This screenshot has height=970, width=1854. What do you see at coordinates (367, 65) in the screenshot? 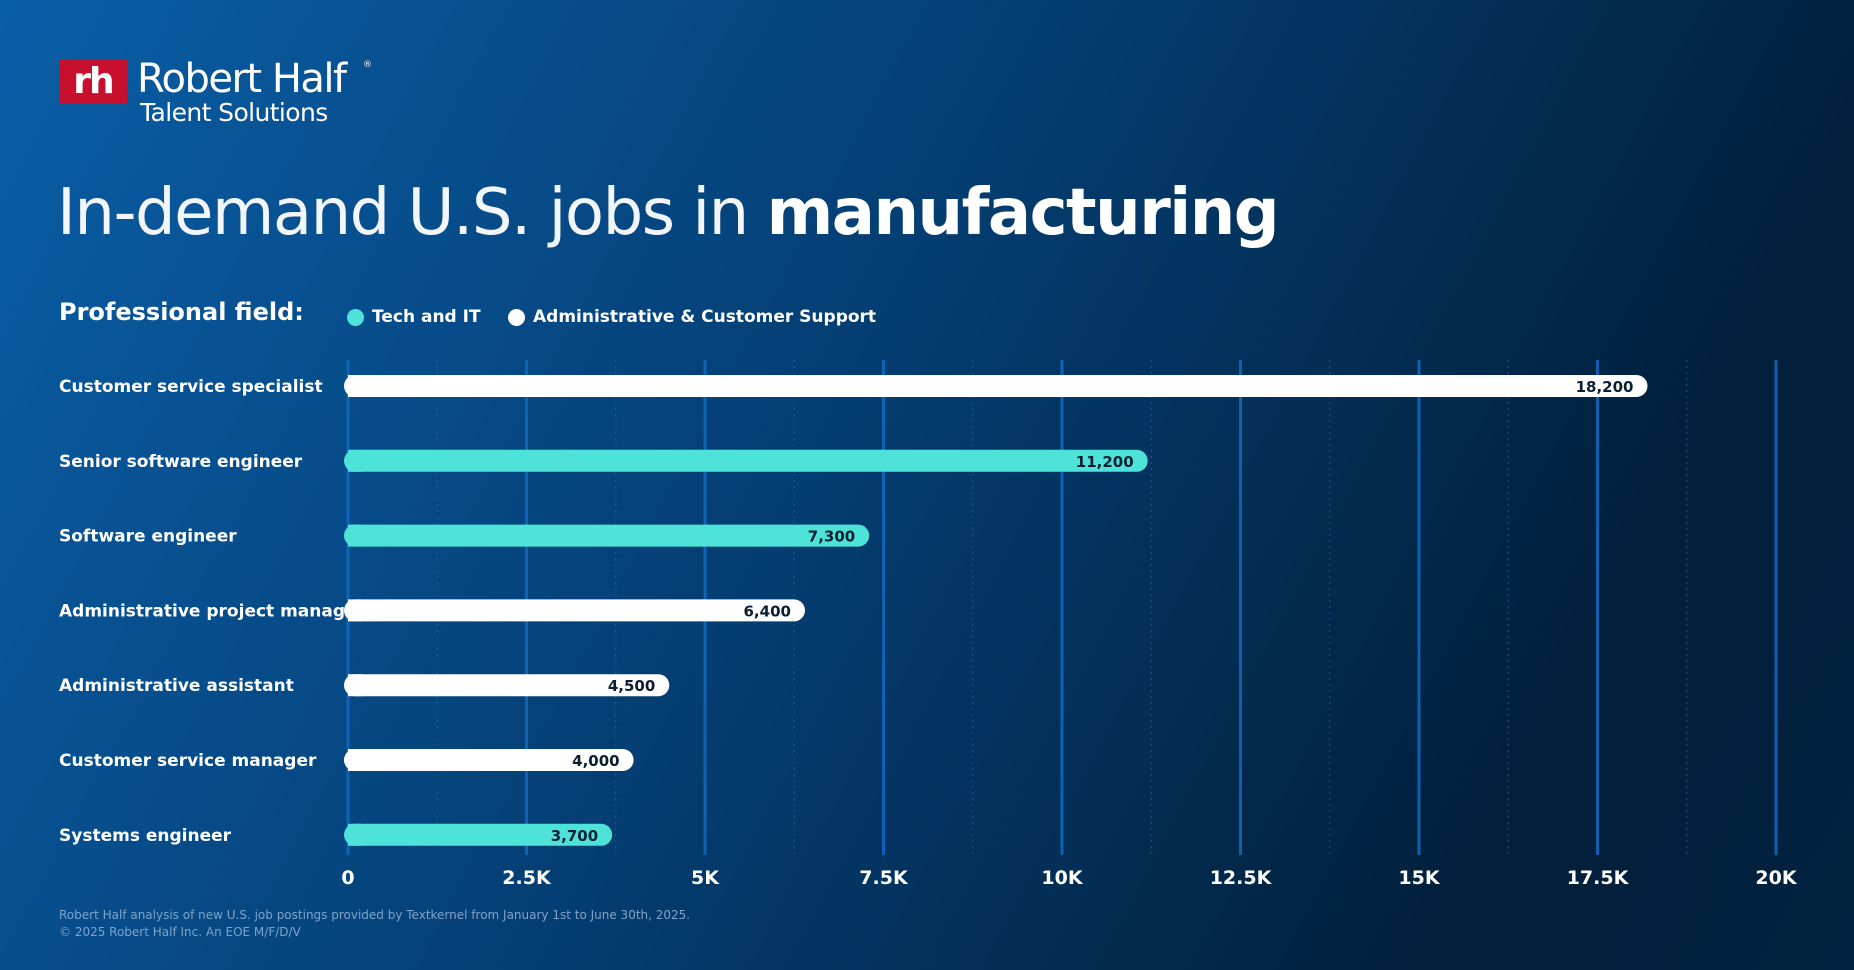
I see `registered-mark: ®` at bounding box center [367, 65].